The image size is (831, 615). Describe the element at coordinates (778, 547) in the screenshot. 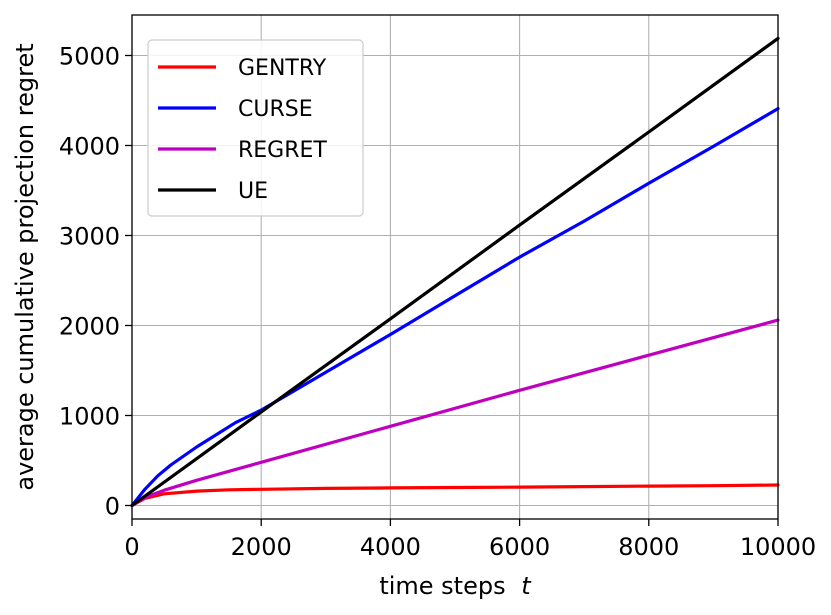

I see `x-tick-label: 10000` at that location.